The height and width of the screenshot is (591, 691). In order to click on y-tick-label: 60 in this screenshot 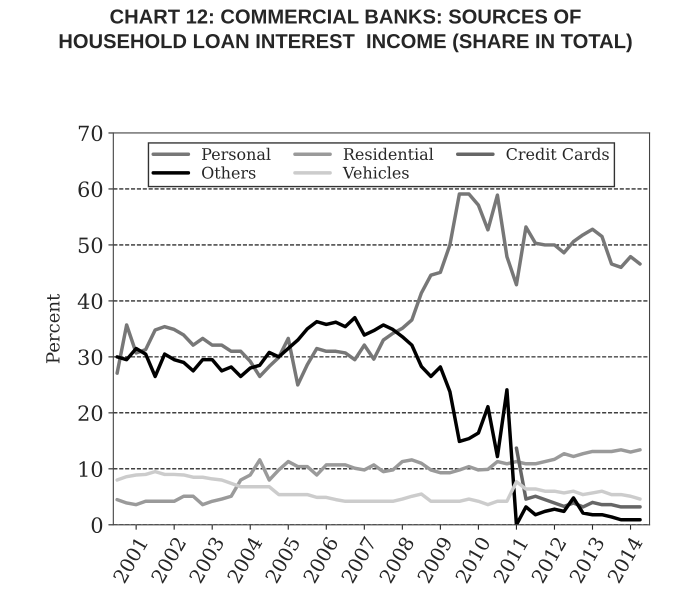, I will do `click(90, 189)`.